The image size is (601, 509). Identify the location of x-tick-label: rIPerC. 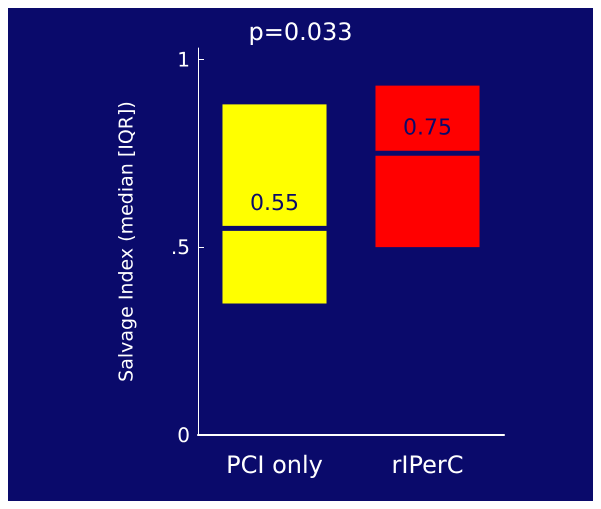
(428, 465).